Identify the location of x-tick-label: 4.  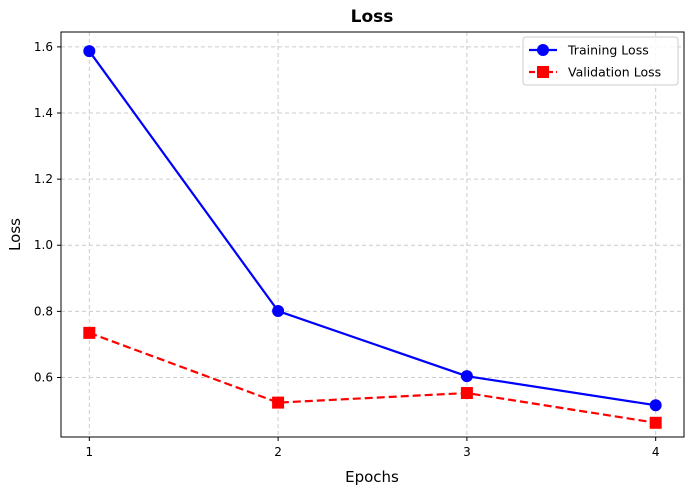
(656, 452).